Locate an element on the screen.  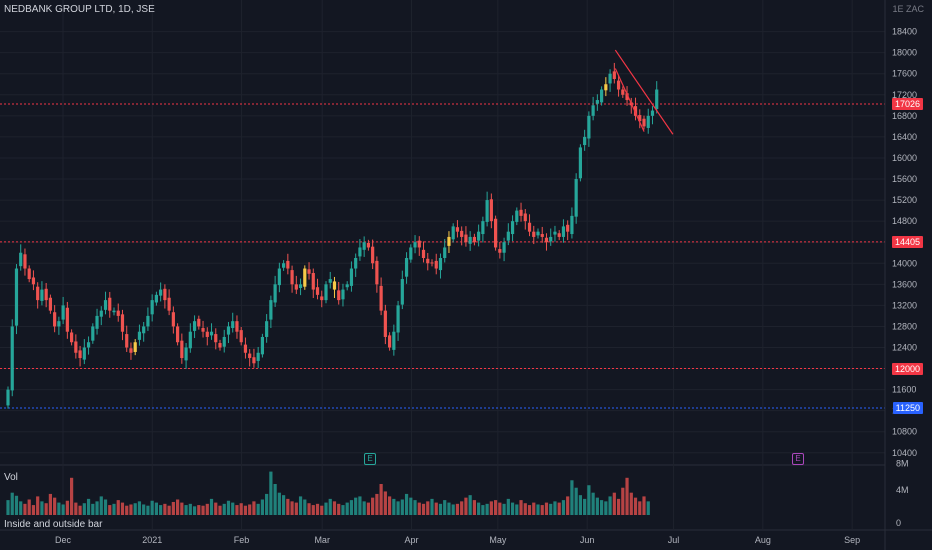
price-tick-label: 14800 is located at coordinates (904, 221).